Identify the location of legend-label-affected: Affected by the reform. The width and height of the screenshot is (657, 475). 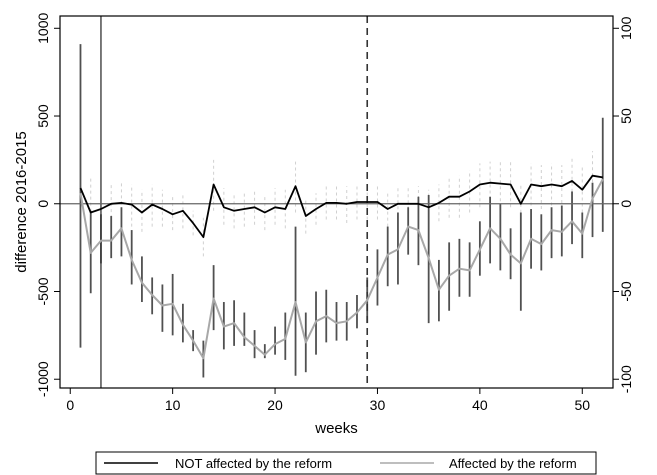
(513, 463).